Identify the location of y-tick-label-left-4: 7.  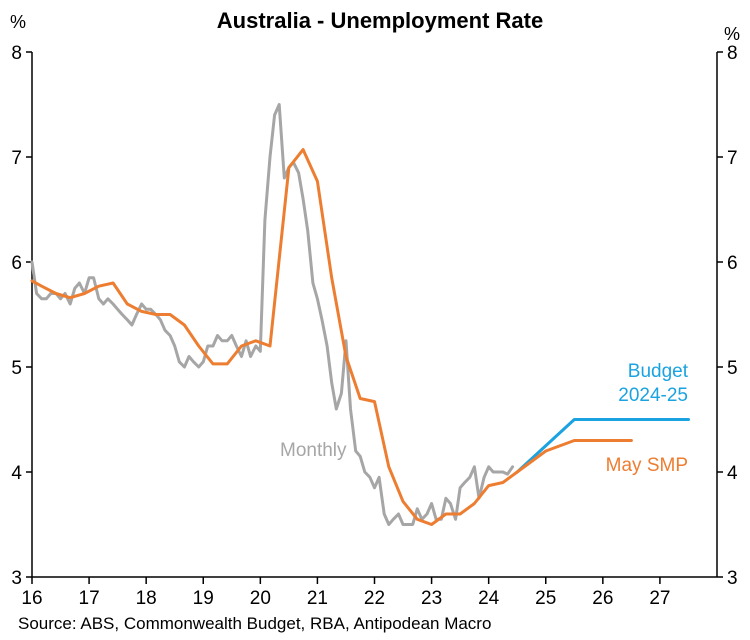
(16, 158).